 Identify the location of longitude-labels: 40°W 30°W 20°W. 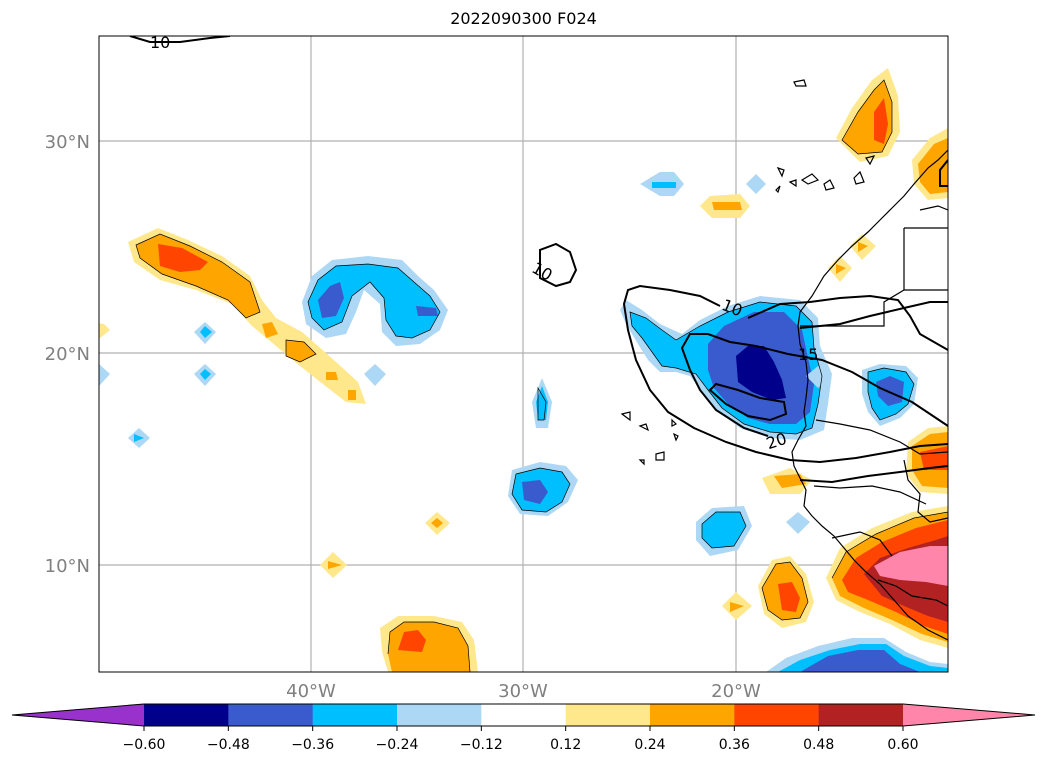
(523, 691).